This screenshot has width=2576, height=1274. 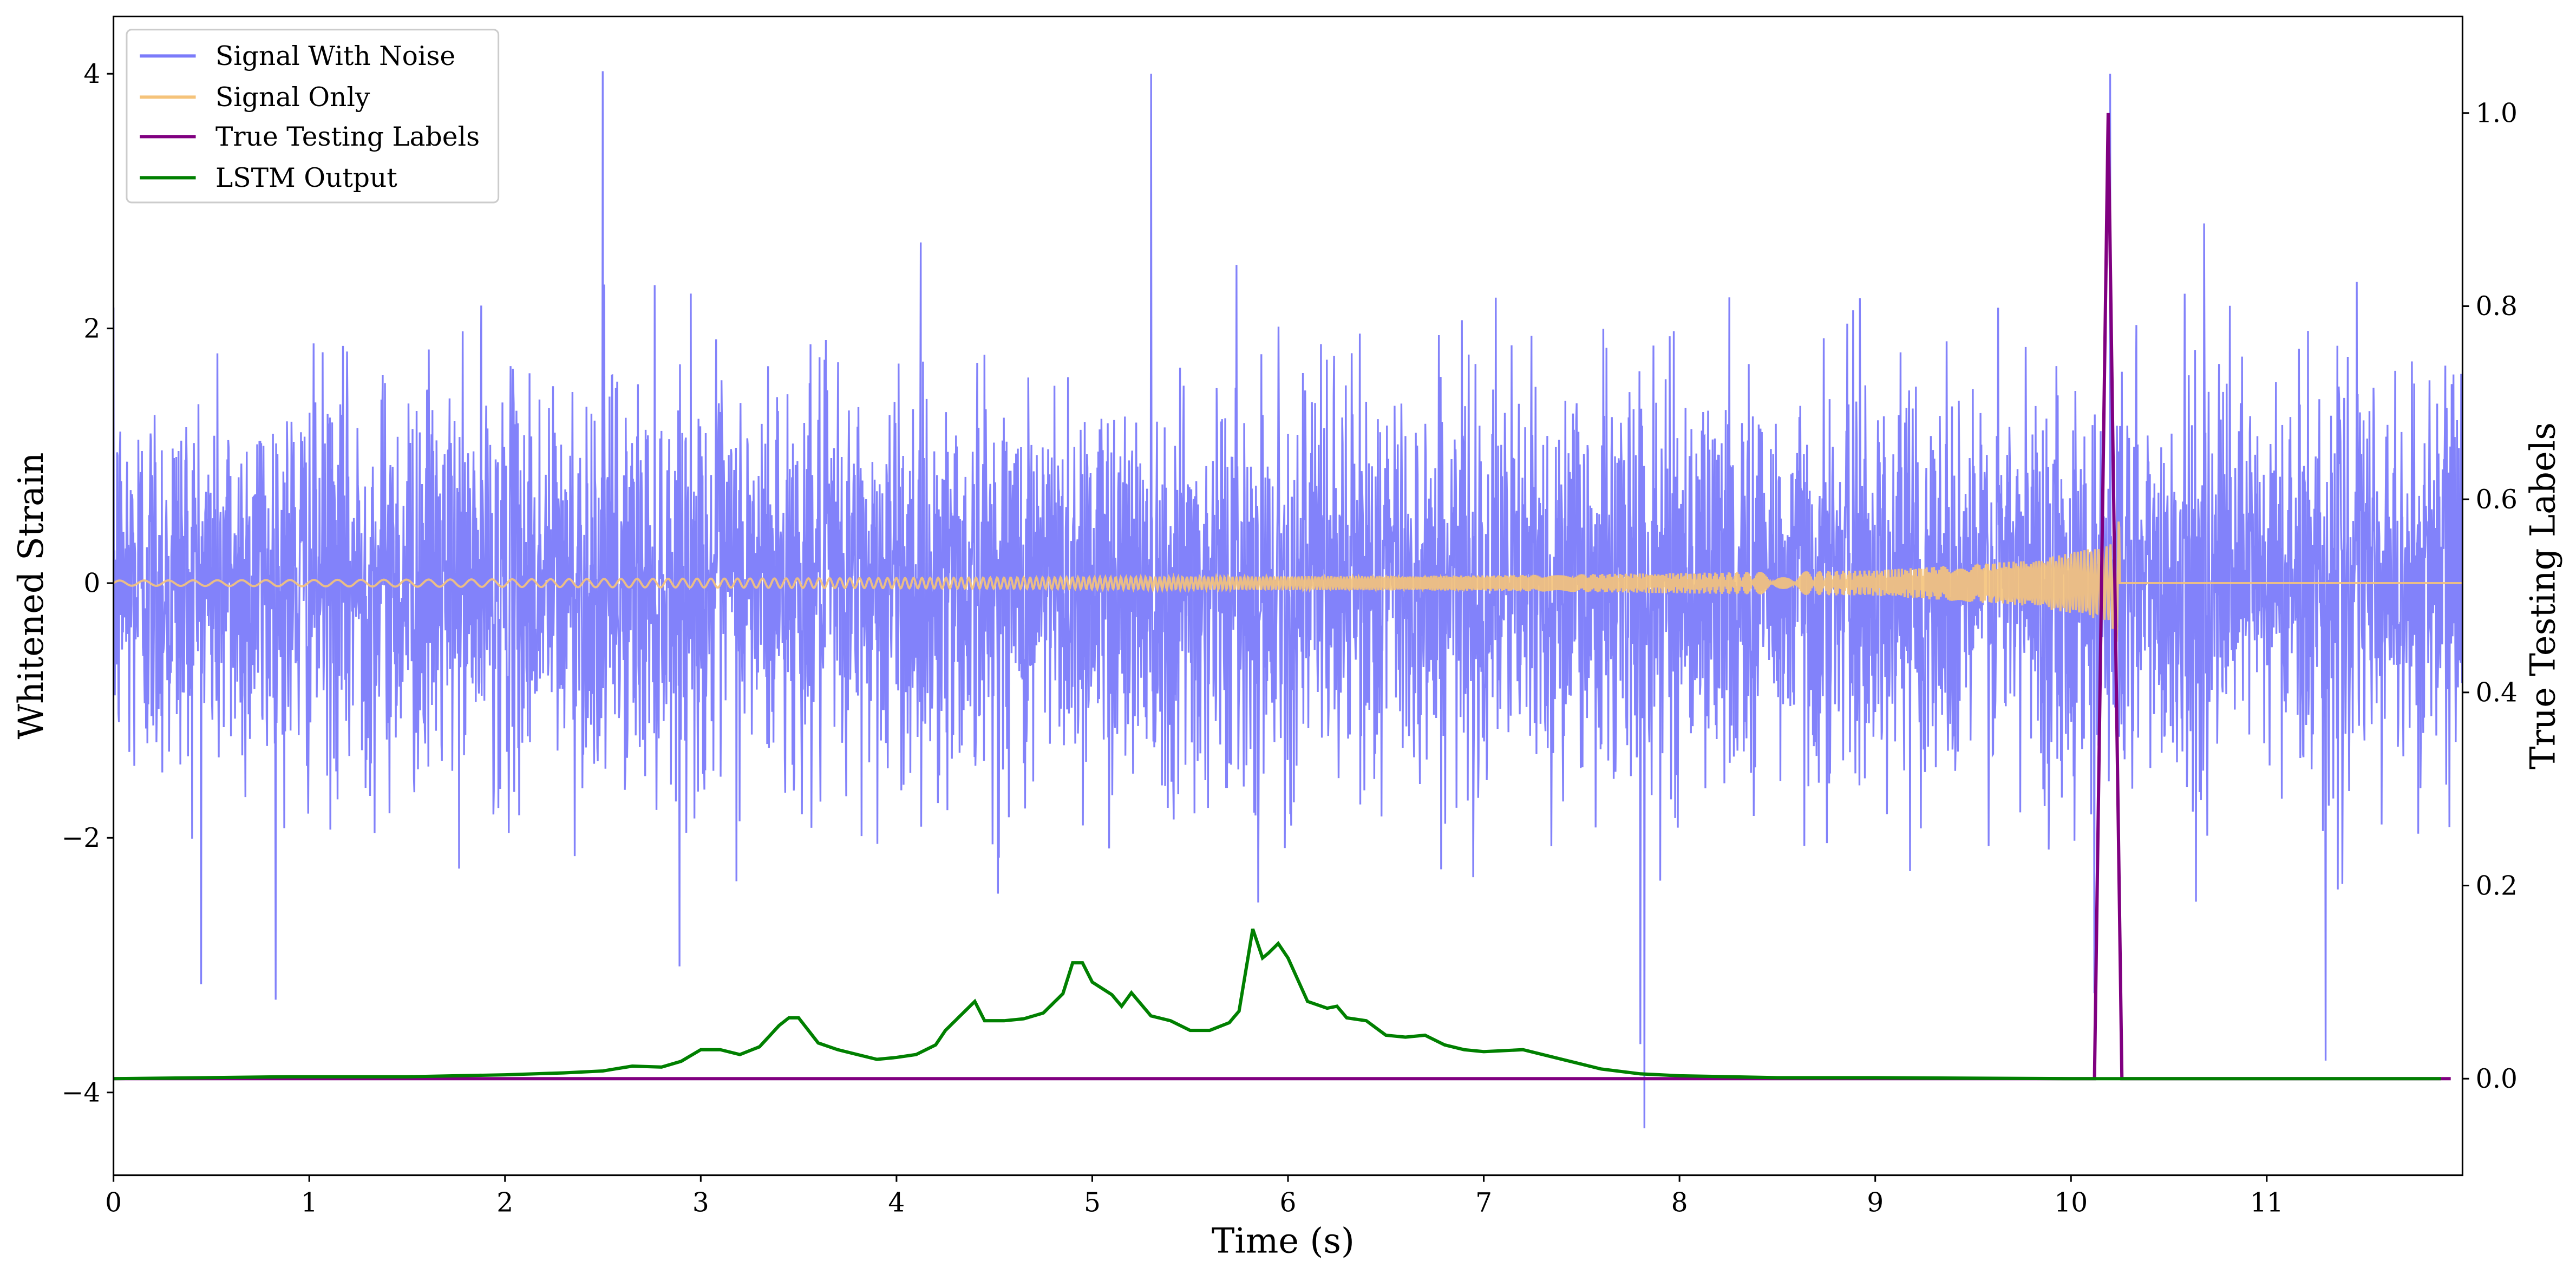 I want to click on x-tick-label: 9, so click(x=1875, y=1202).